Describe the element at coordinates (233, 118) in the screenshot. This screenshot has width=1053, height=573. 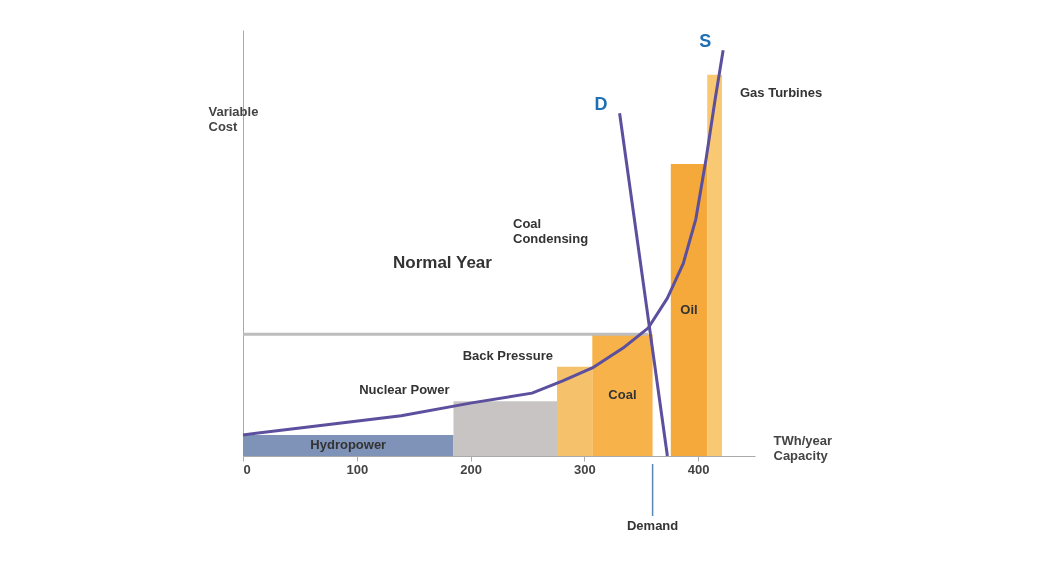
I see `y-axis-title: Variable Cost` at that location.